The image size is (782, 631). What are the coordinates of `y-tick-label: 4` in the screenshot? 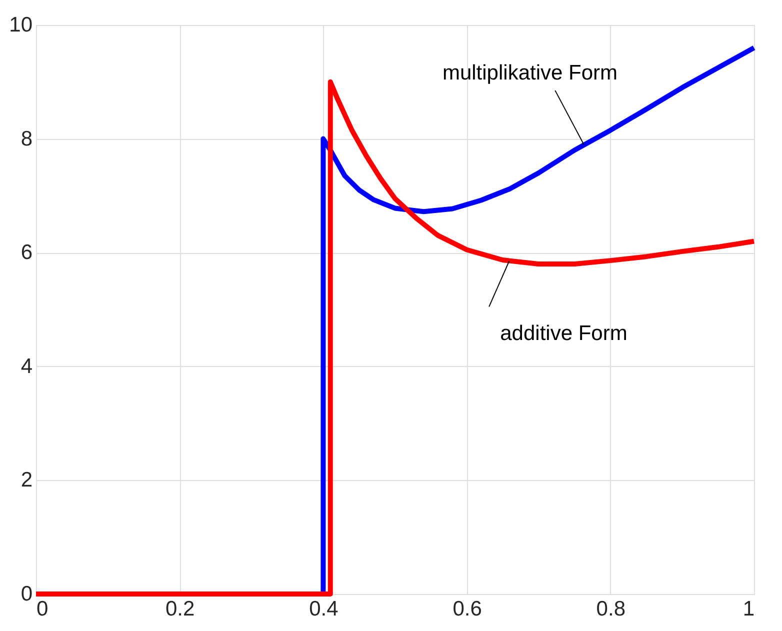 It's located at (26, 366).